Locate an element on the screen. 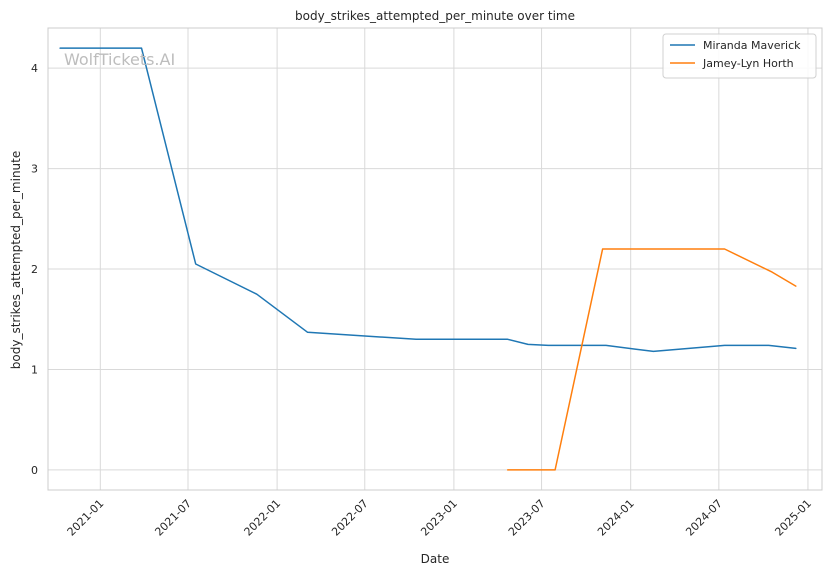  legend-label-miranda-maverick: Miranda Maverick is located at coordinates (752, 45).